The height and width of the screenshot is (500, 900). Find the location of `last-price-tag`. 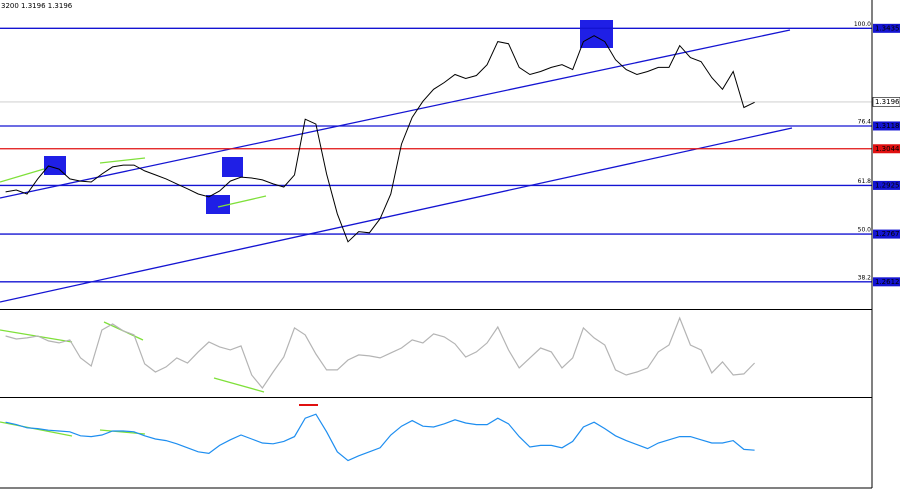

last-price-tag is located at coordinates (886, 102).